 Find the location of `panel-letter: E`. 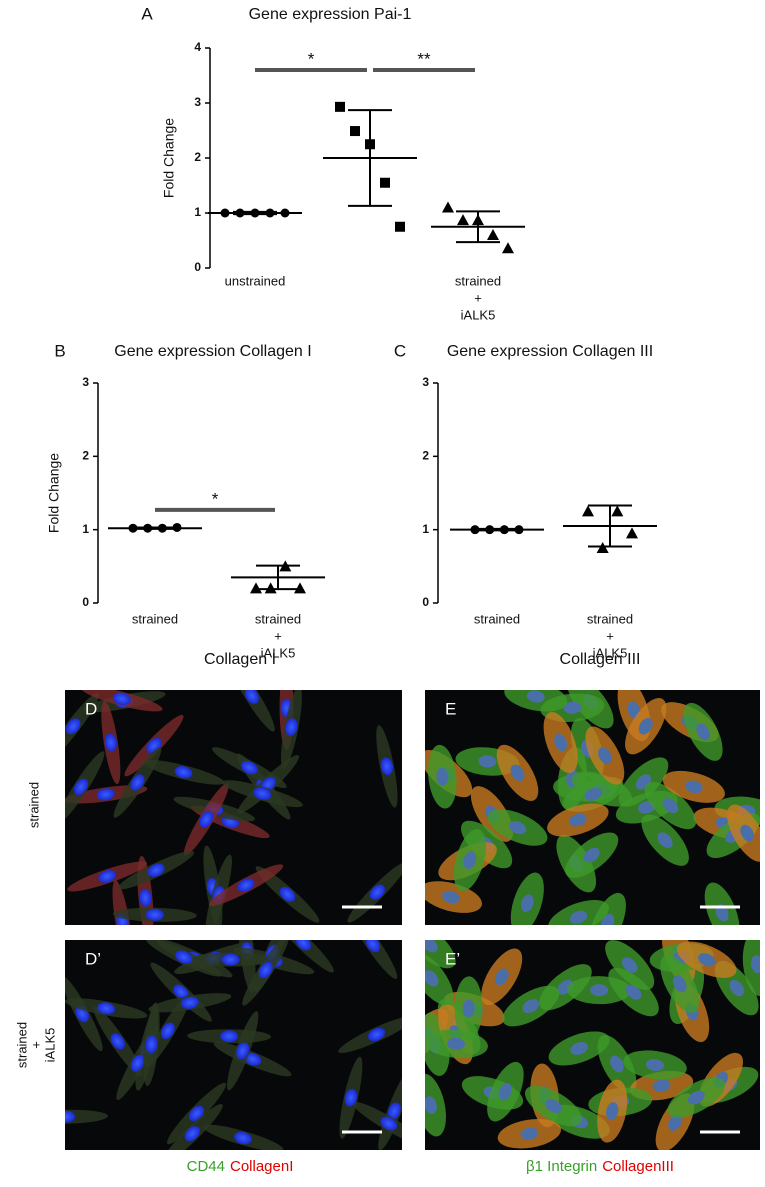

panel-letter: E is located at coordinates (450, 708).